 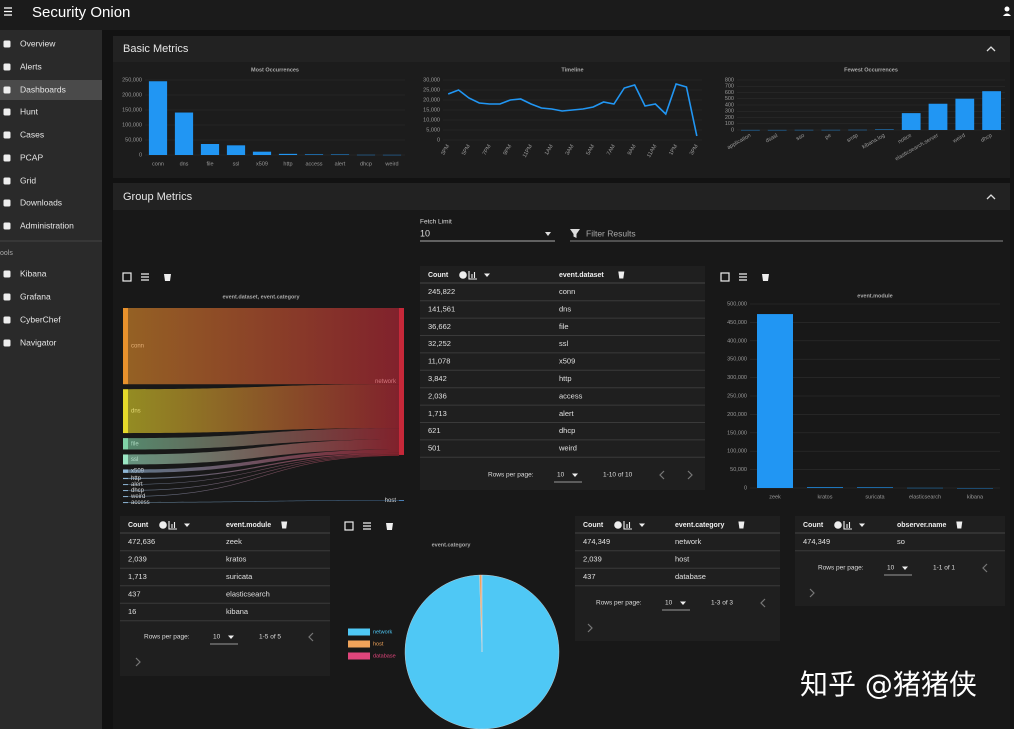 I want to click on nav-item: PCAP, so click(x=31, y=157).